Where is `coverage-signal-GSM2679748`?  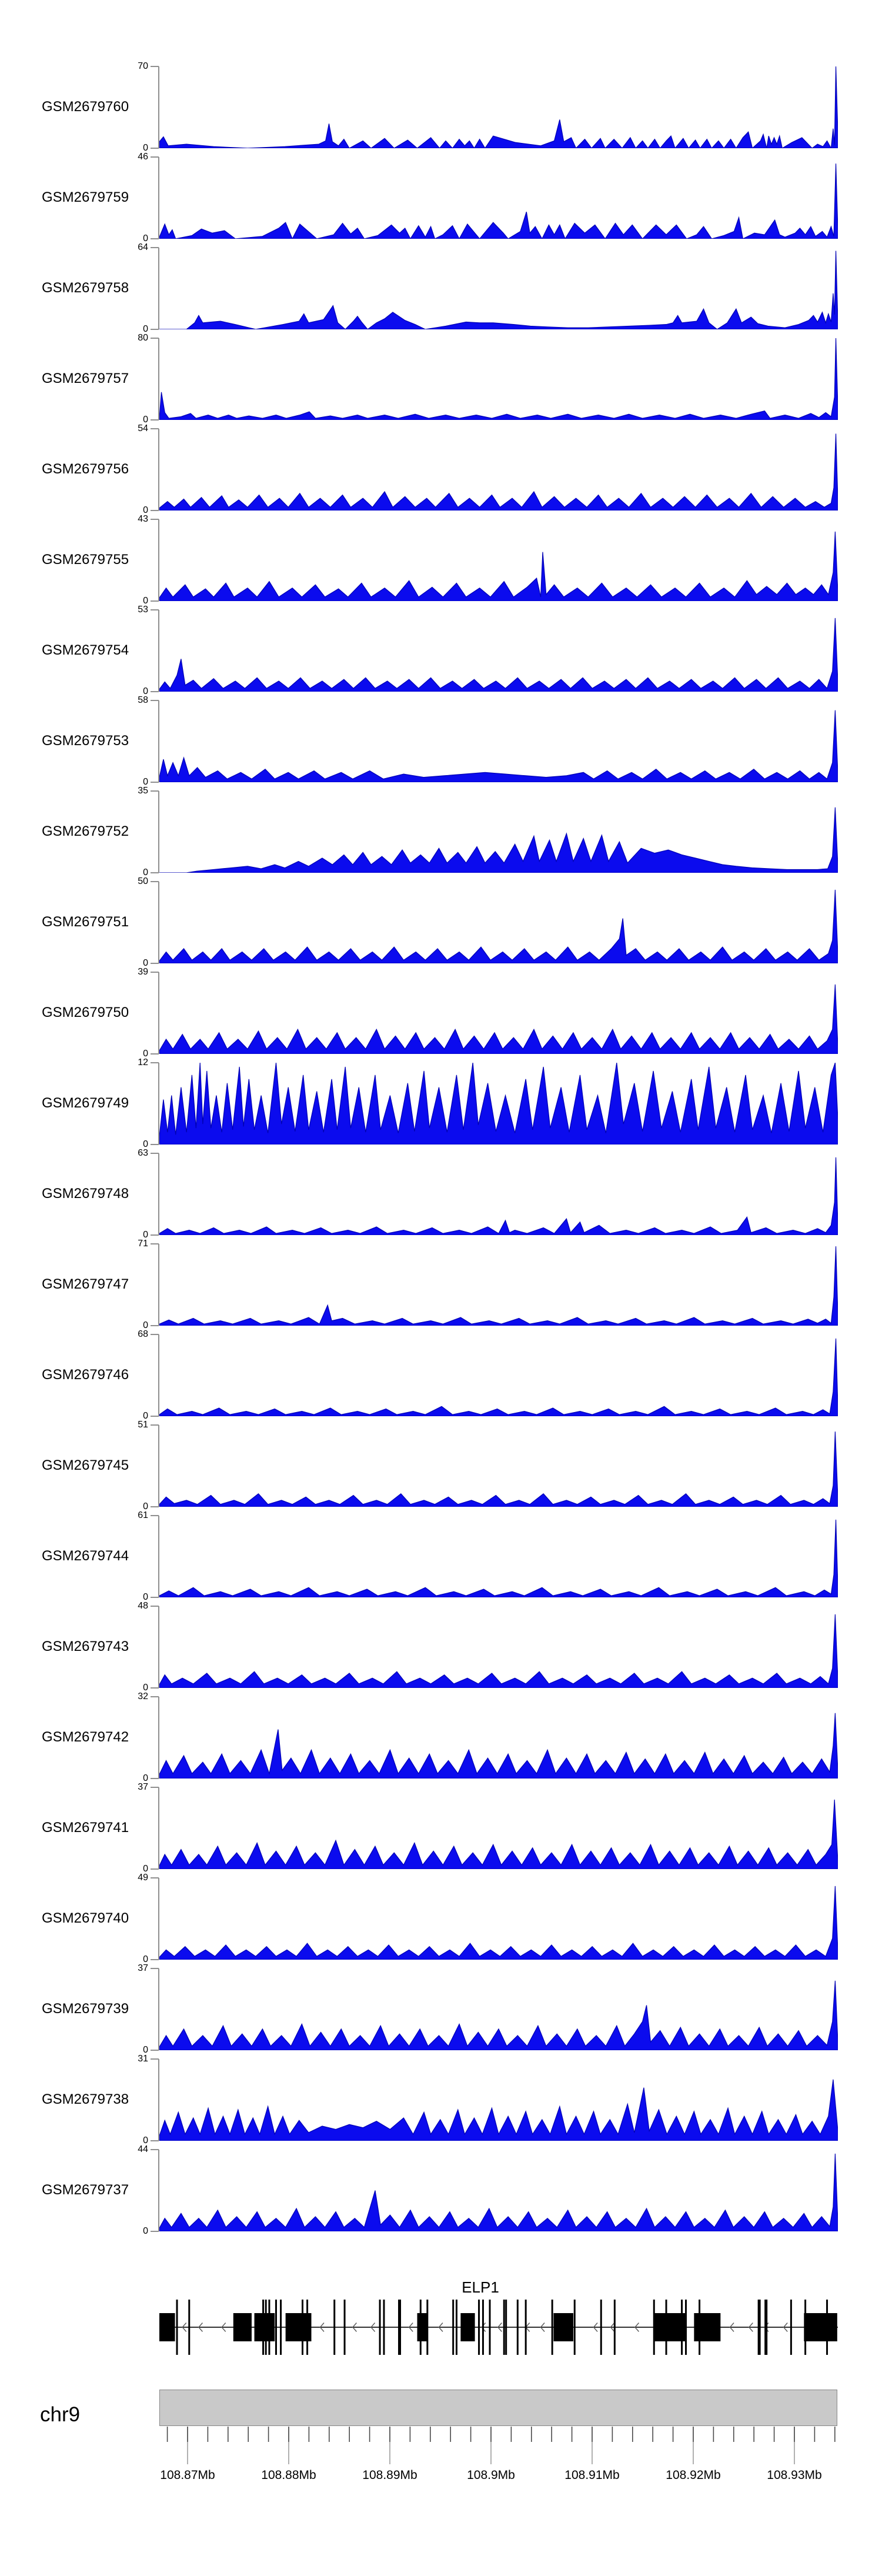
coverage-signal-GSM2679748 is located at coordinates (498, 1194).